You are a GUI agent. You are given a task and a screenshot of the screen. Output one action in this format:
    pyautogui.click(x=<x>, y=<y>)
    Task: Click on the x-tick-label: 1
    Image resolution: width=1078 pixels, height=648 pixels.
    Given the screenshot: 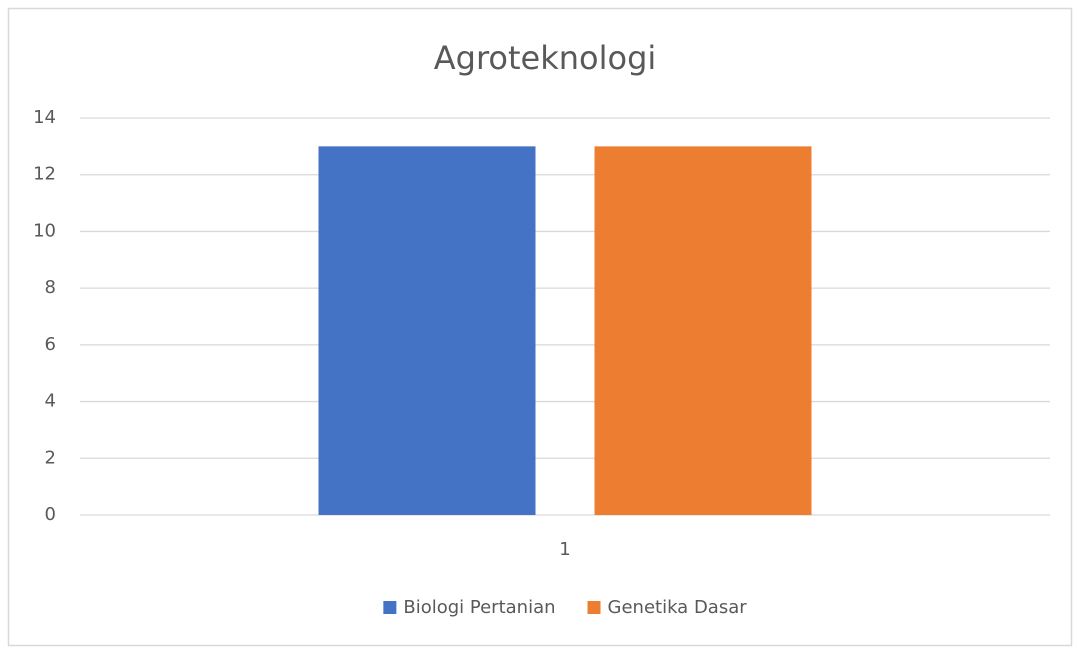 What is the action you would take?
    pyautogui.click(x=564, y=549)
    